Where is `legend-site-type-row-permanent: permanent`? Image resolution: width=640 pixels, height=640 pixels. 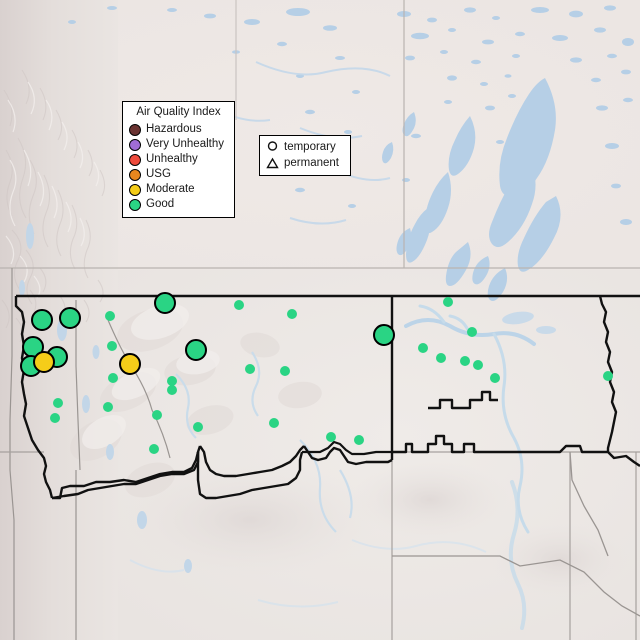
legend-site-type-row-permanent: permanent is located at coordinates (305, 163).